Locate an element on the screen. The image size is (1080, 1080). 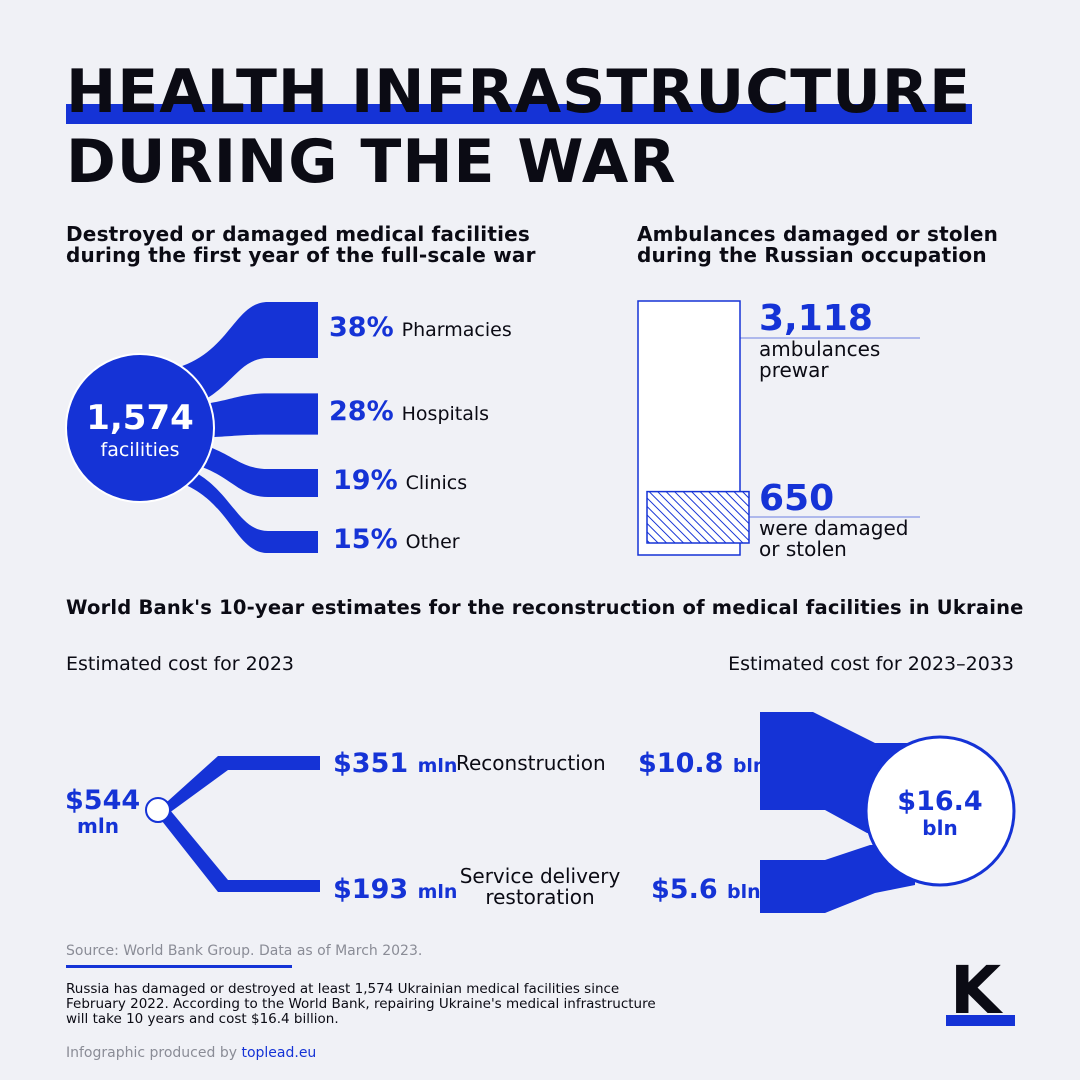
ambulance-prewar-label-line2: prewar is located at coordinates (794, 370).